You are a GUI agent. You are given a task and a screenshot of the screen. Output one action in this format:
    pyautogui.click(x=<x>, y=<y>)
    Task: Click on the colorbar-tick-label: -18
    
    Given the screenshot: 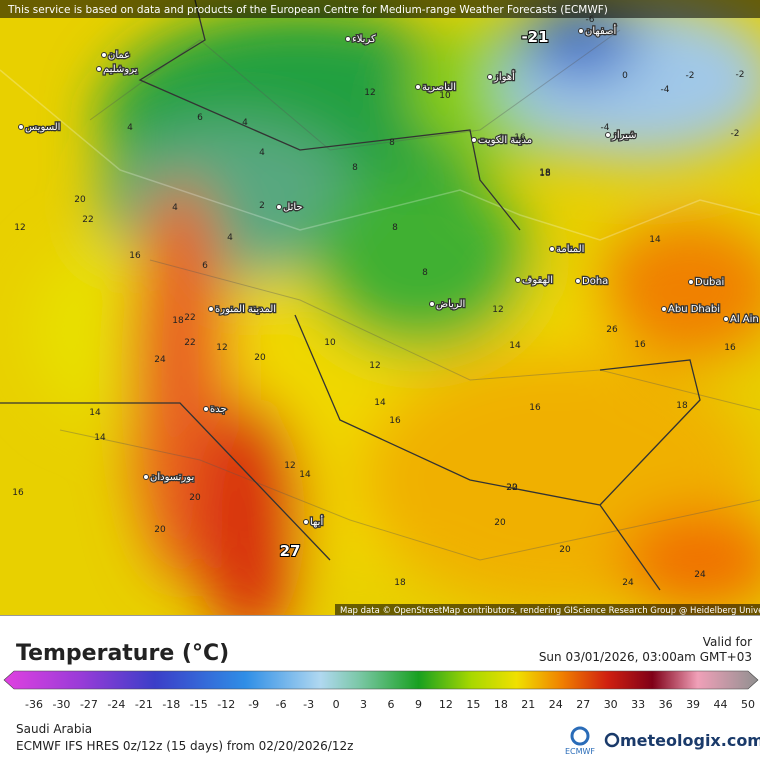 What is the action you would take?
    pyautogui.click(x=171, y=704)
    